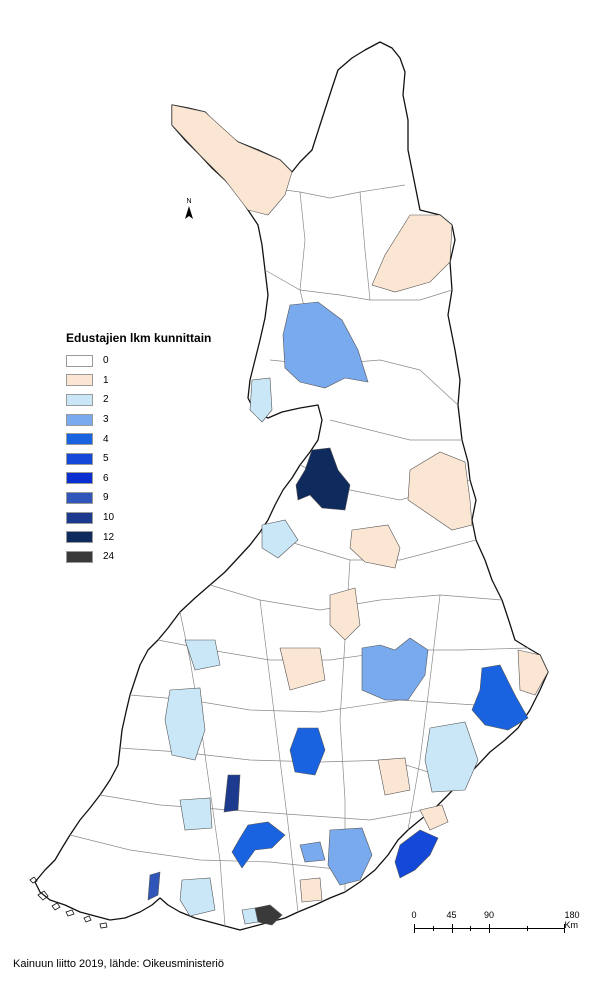  Describe the element at coordinates (166, 381) in the screenshot. I see `legend-item: 1` at that location.